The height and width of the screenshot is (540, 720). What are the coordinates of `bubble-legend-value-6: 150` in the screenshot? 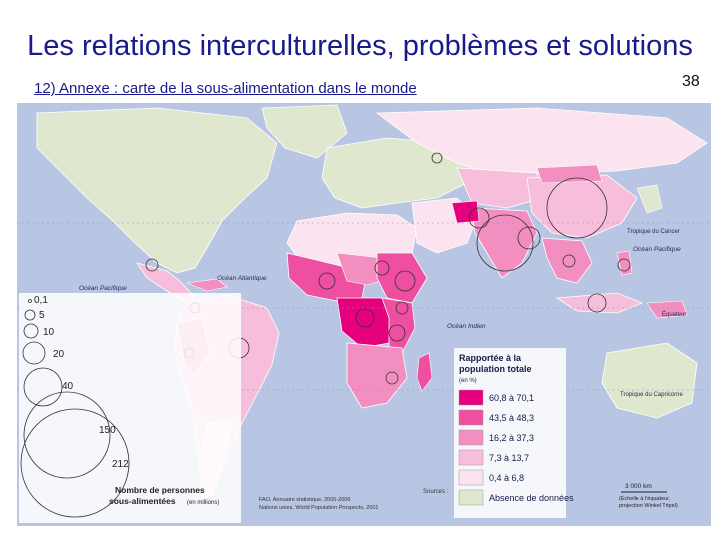 It's located at (107, 430).